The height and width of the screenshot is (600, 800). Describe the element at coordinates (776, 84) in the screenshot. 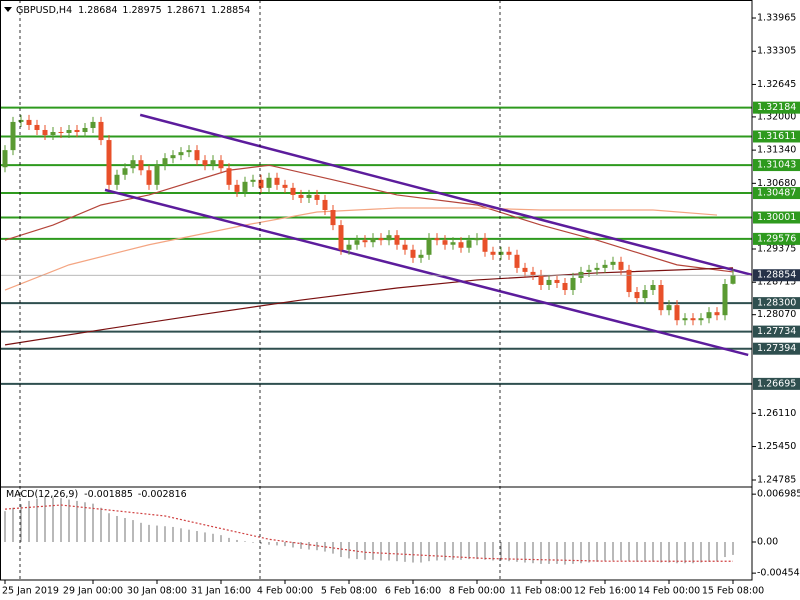

I see `y-tick-label: 1.32645` at that location.